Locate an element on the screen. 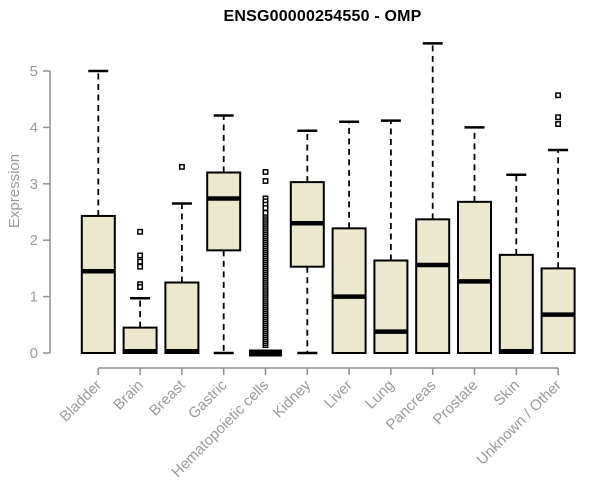  x-axis-tick-label: Kidney is located at coordinates (292, 398).